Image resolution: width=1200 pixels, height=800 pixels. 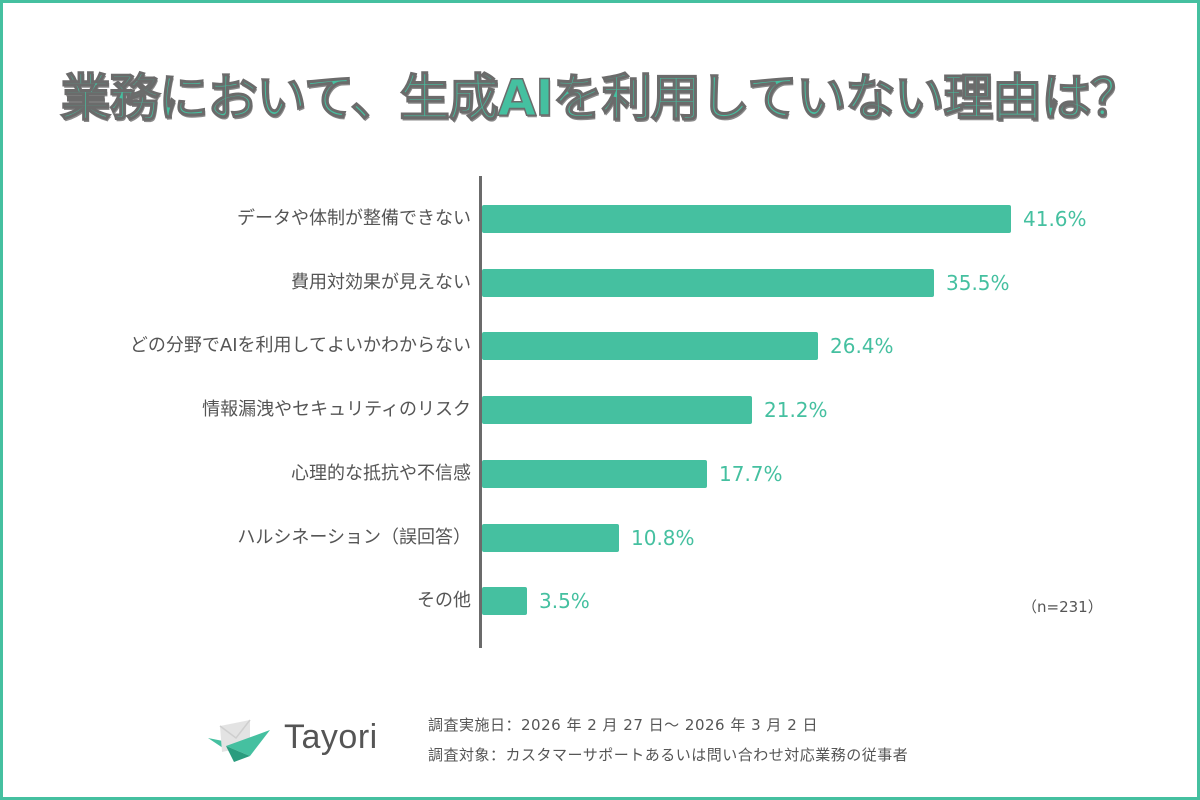 I want to click on value-label: 26.4%, so click(x=862, y=346).